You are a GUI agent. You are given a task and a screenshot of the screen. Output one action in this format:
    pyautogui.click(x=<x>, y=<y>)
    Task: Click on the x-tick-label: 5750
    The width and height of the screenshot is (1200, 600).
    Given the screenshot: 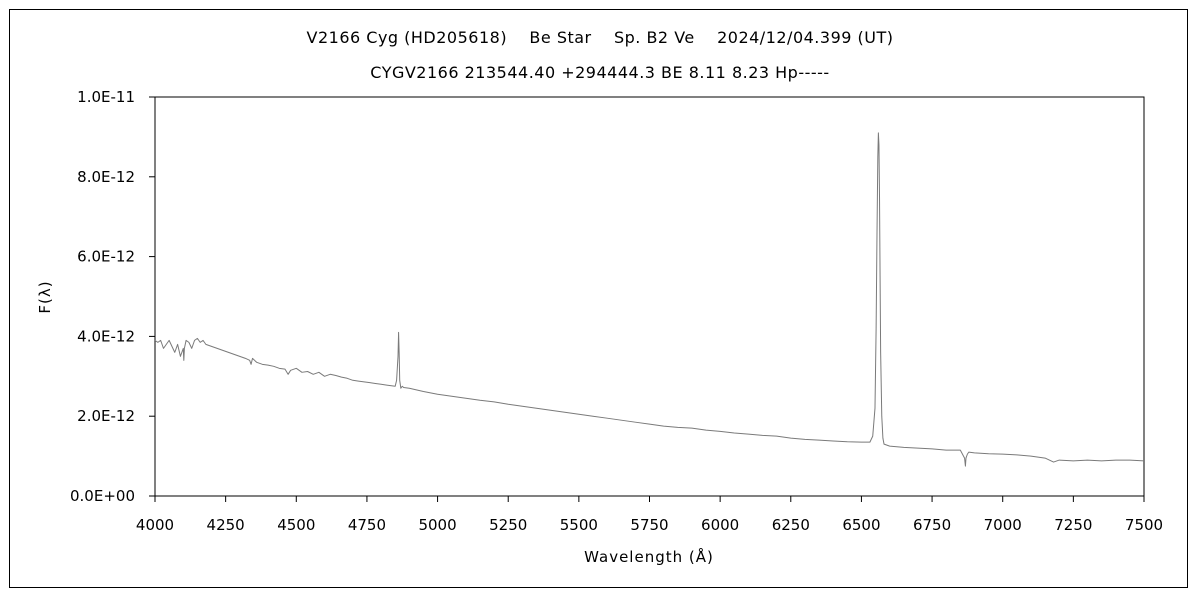 What is the action you would take?
    pyautogui.click(x=649, y=525)
    